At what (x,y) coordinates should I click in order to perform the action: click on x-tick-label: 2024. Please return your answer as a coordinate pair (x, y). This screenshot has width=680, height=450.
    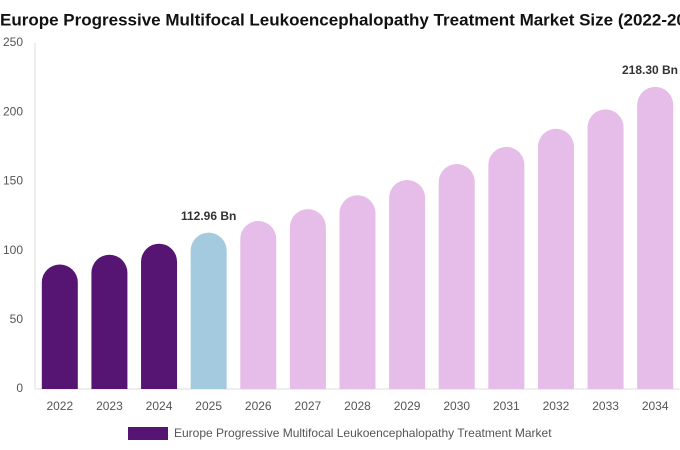
    Looking at the image, I should click on (159, 406).